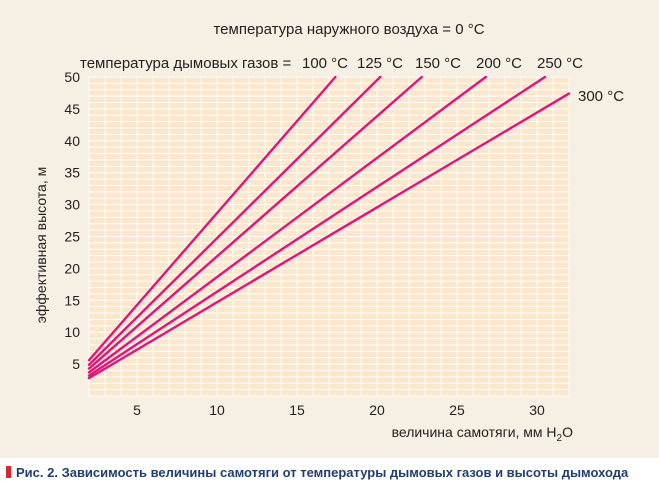 The width and height of the screenshot is (659, 489). What do you see at coordinates (72, 173) in the screenshot?
I see `y-tick-label: 35` at bounding box center [72, 173].